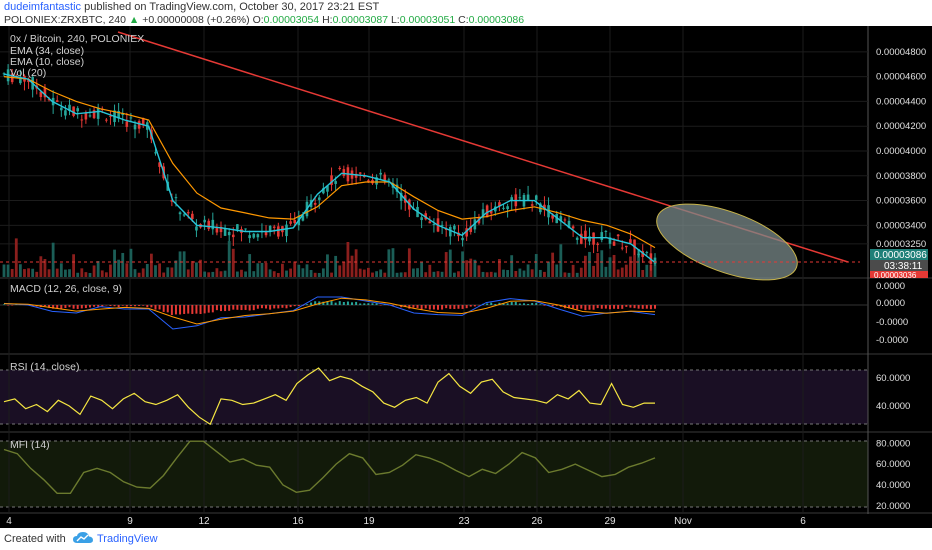 The image size is (932, 550). Describe the element at coordinates (893, 485) in the screenshot. I see `mfi-y-tick-label: 40.0000` at that location.